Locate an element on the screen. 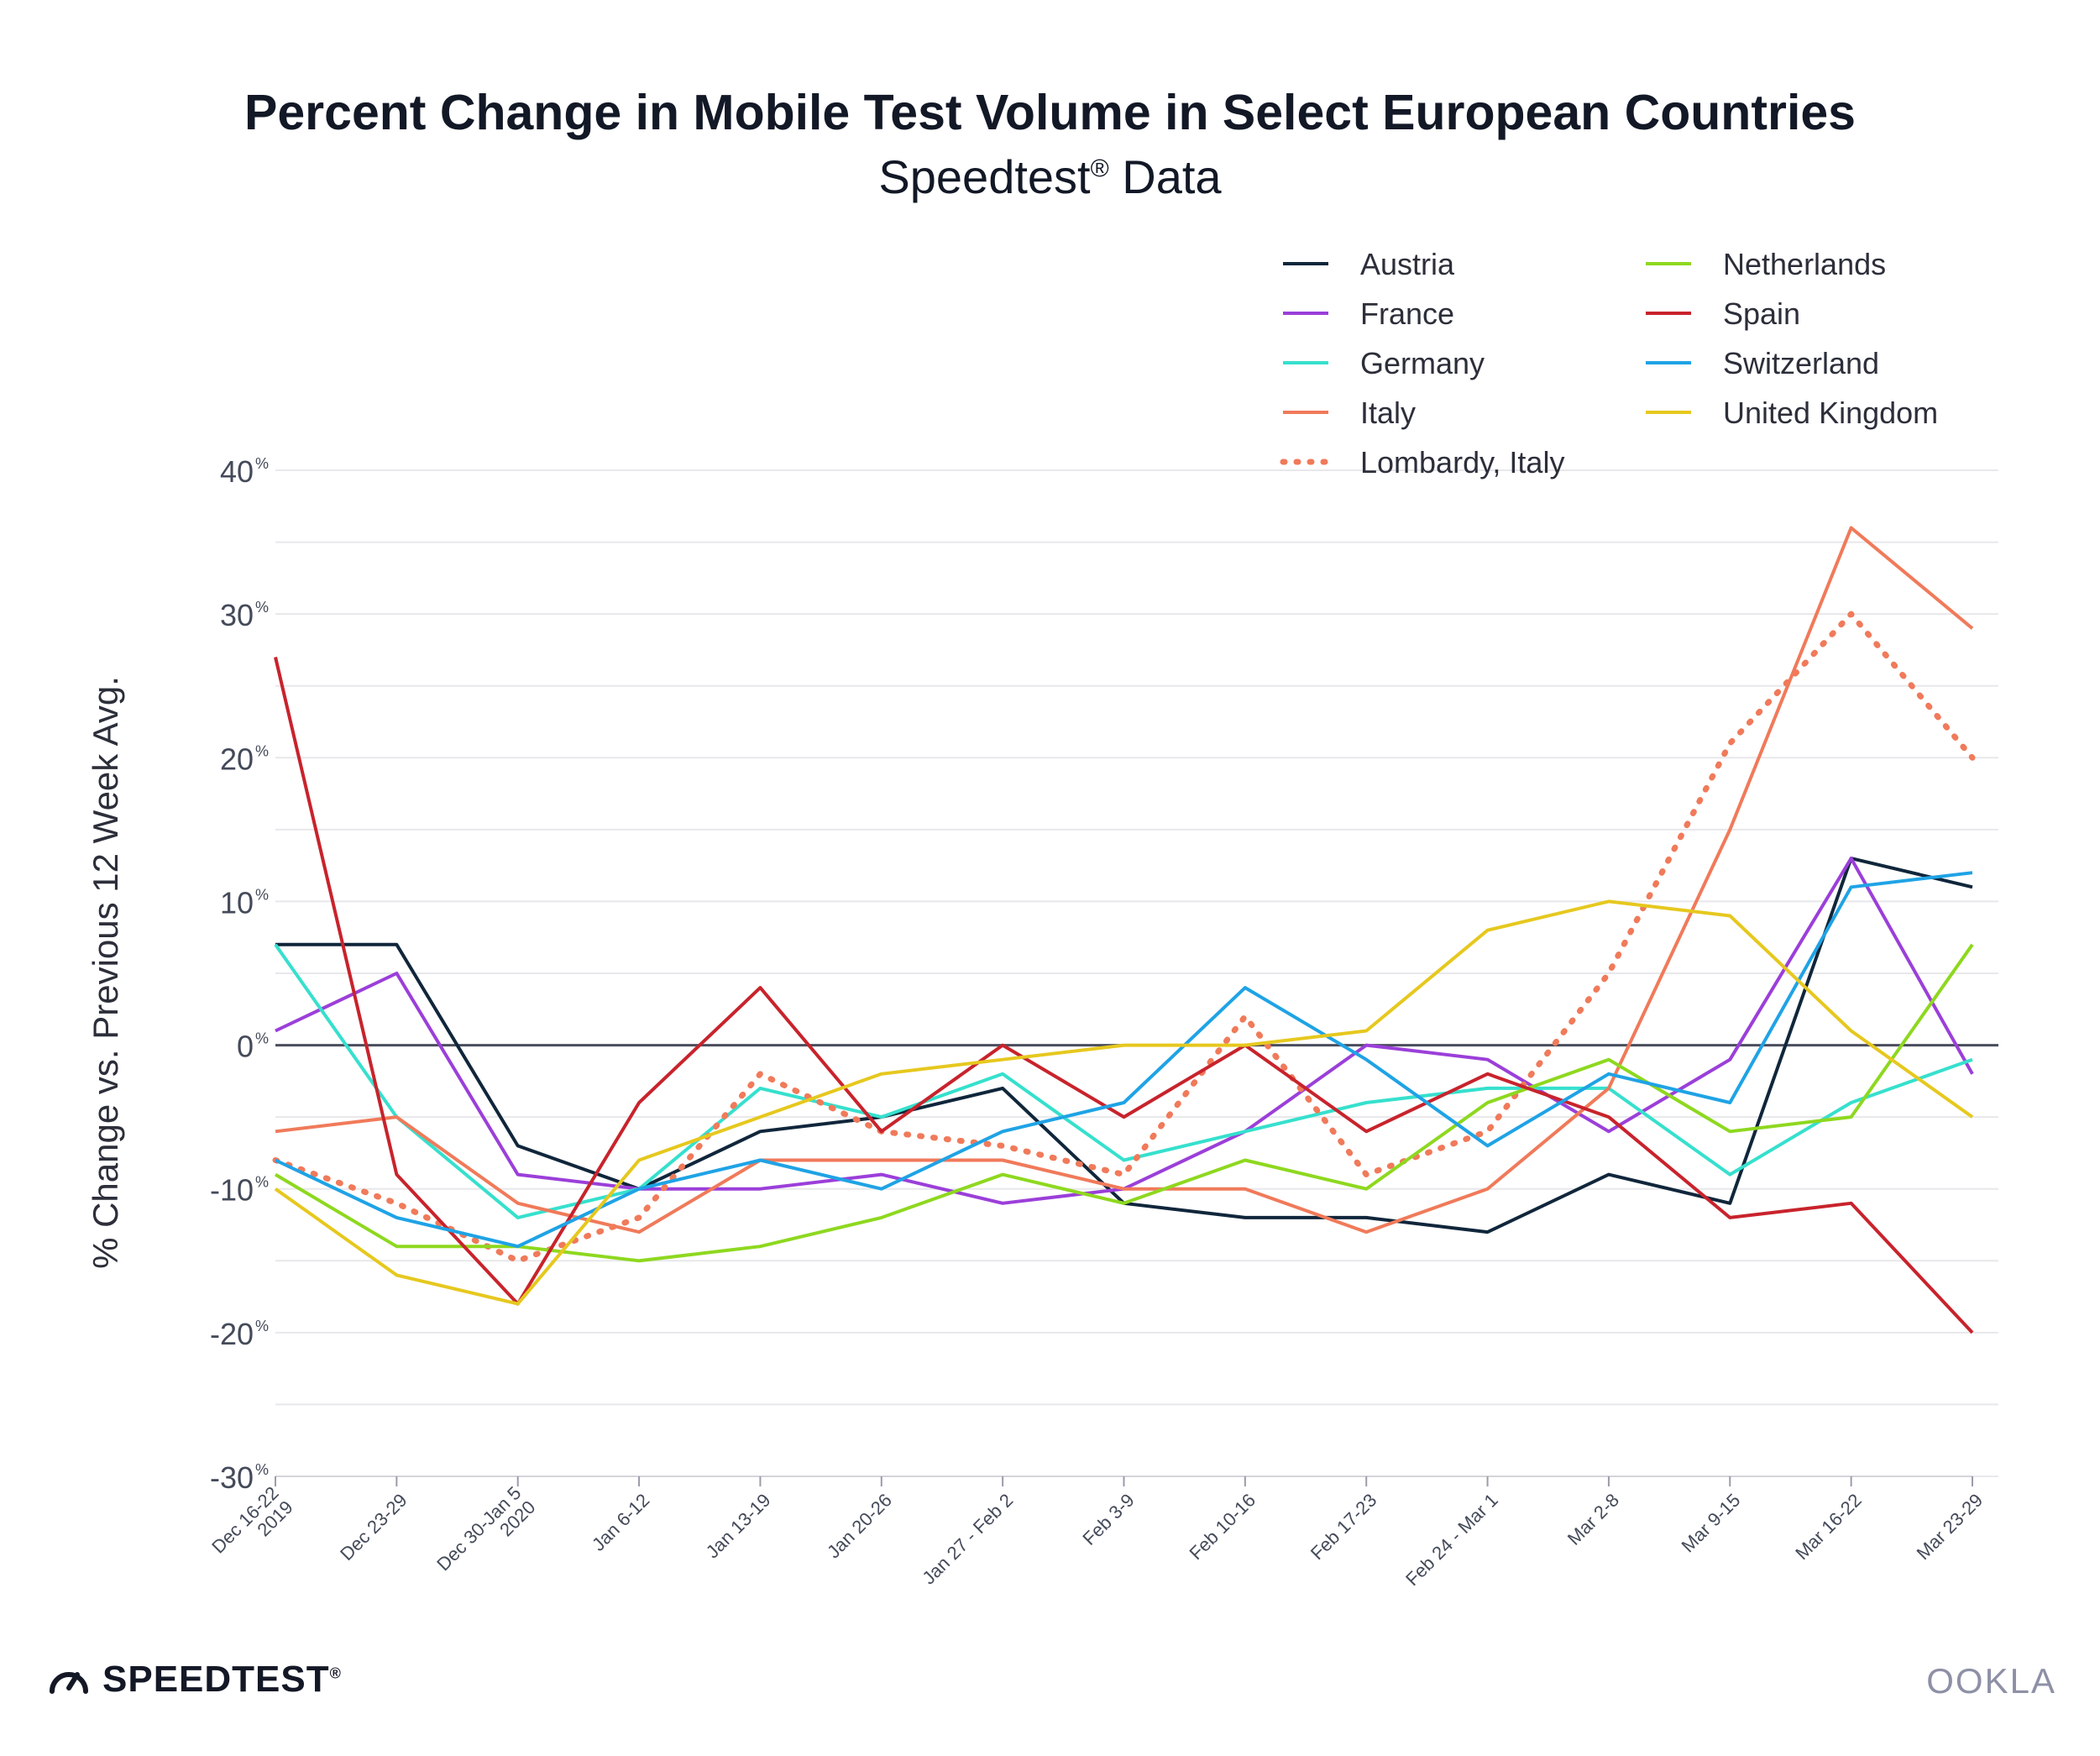 The image size is (2100, 1756). x-tick-label: Mar 2-8 is located at coordinates (1593, 1520).